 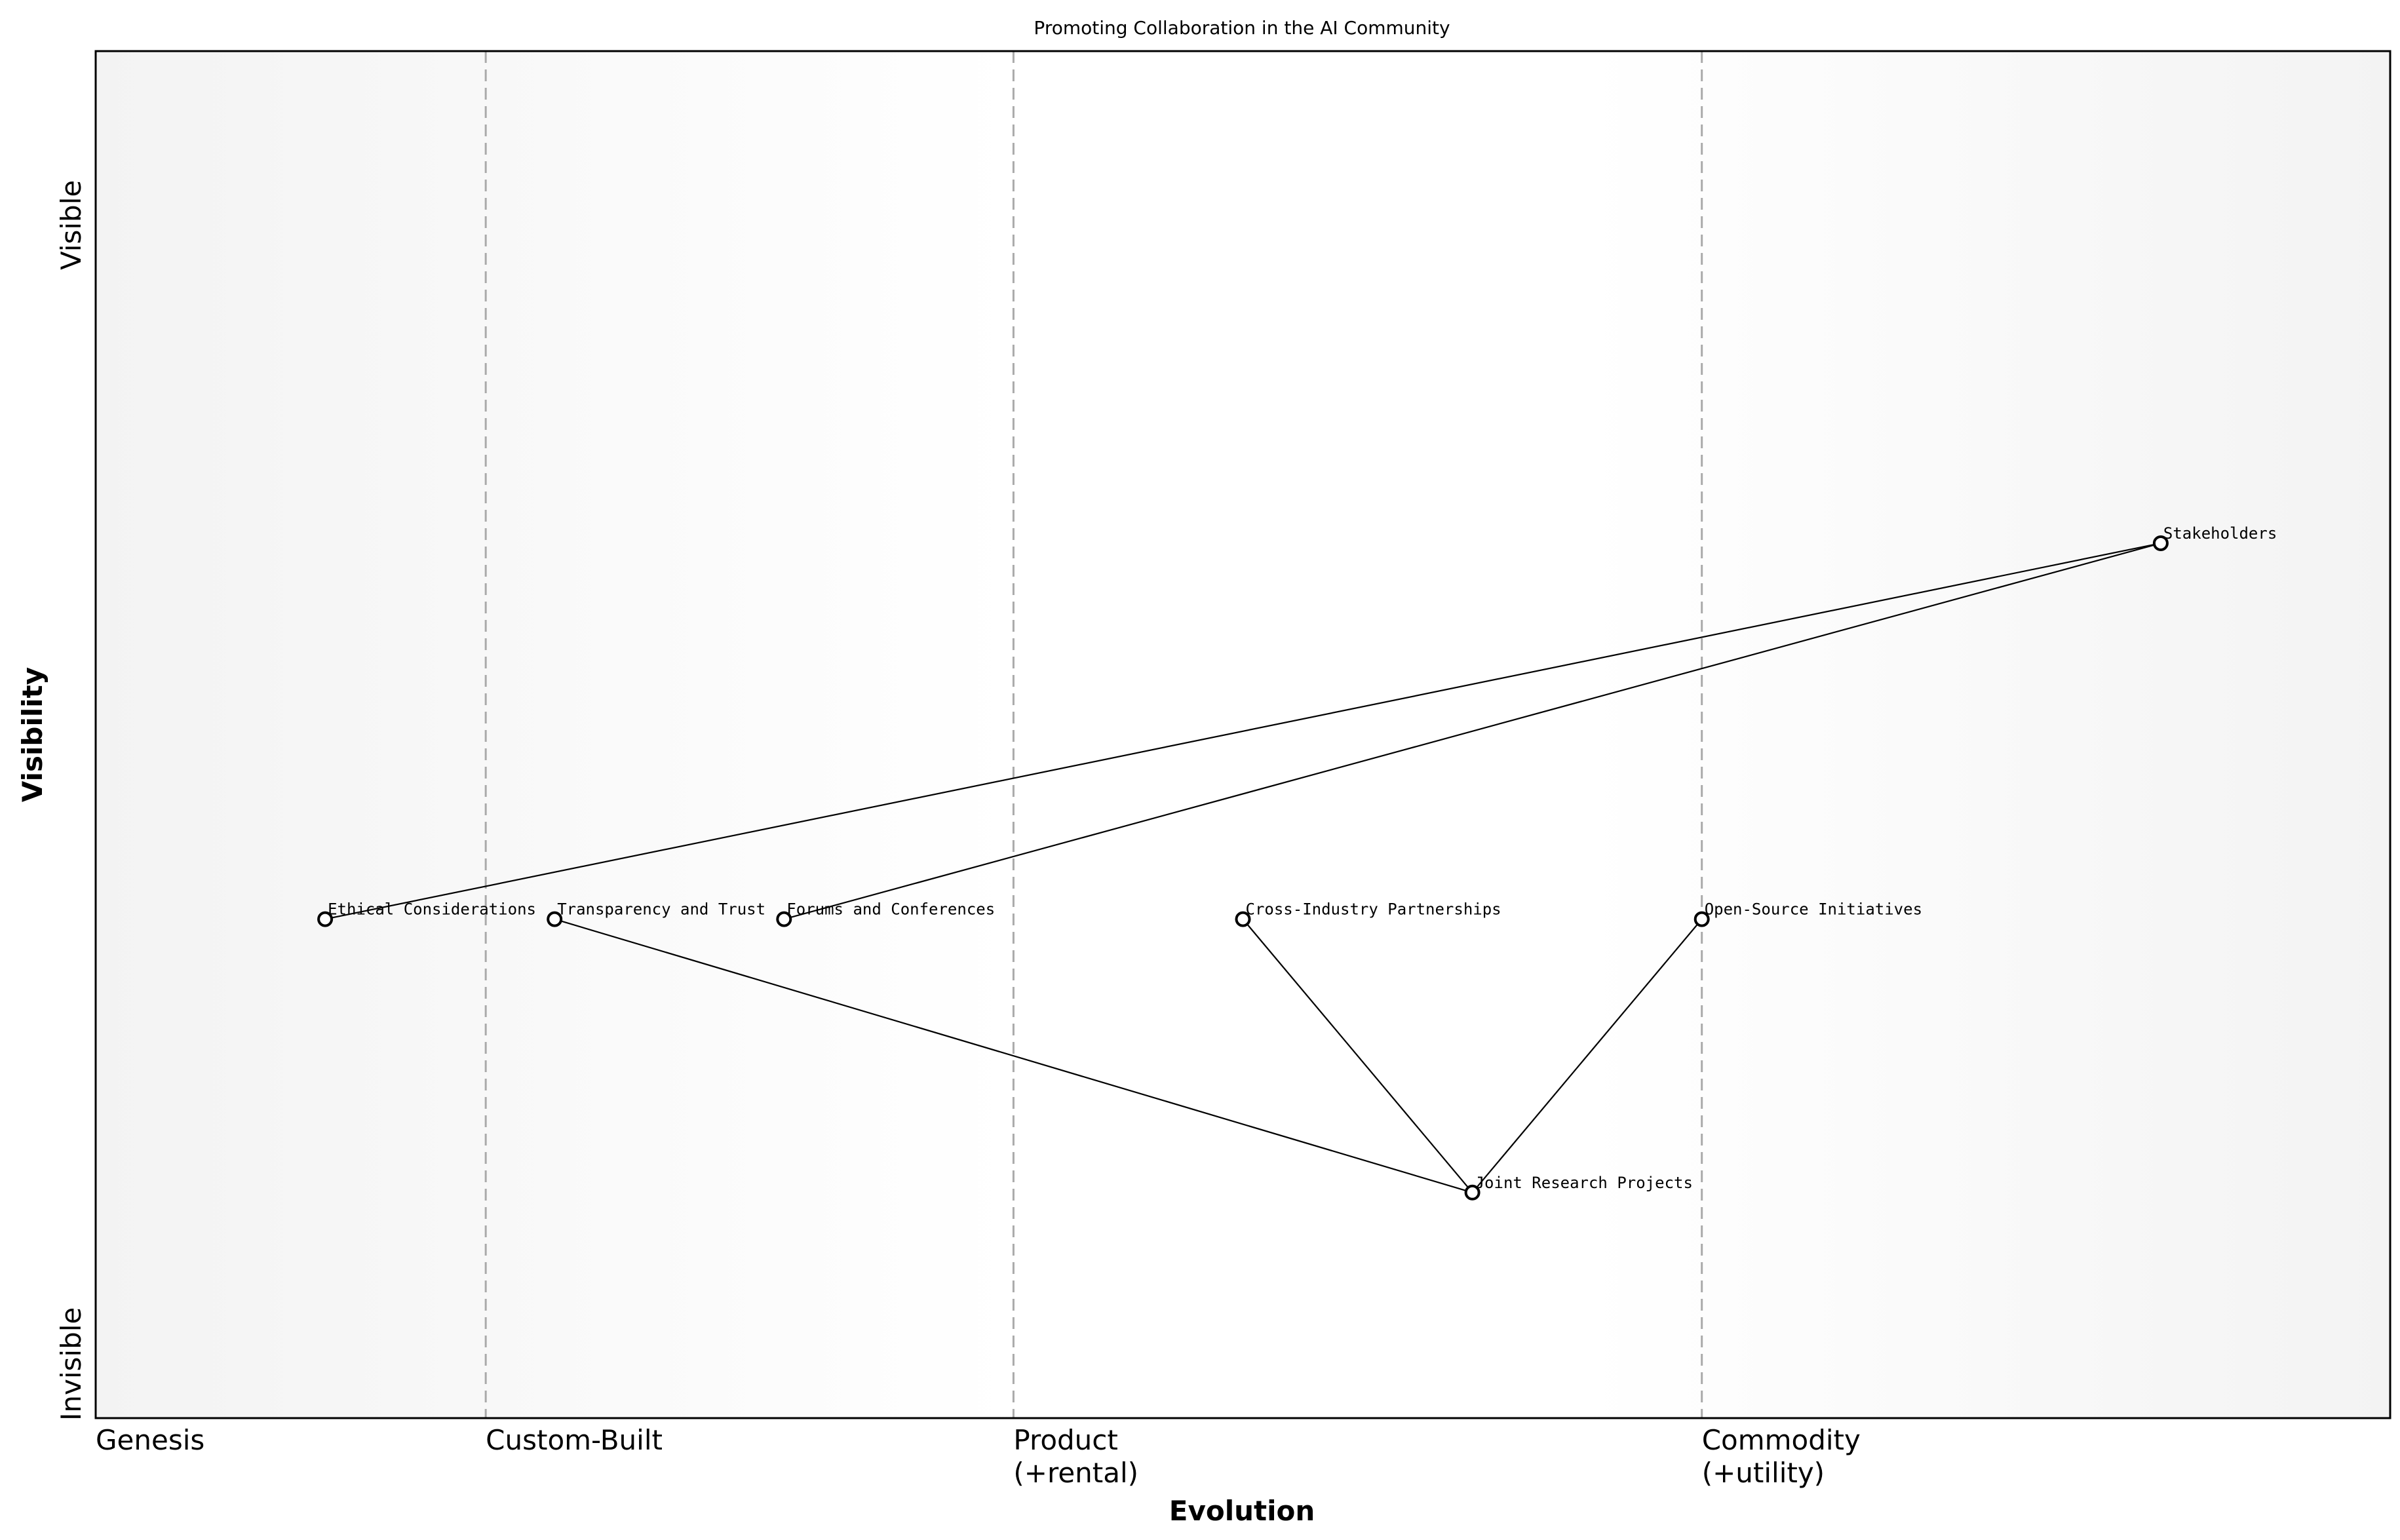 I want to click on component-opensource: Open-Source Initiatives, so click(x=1808, y=913).